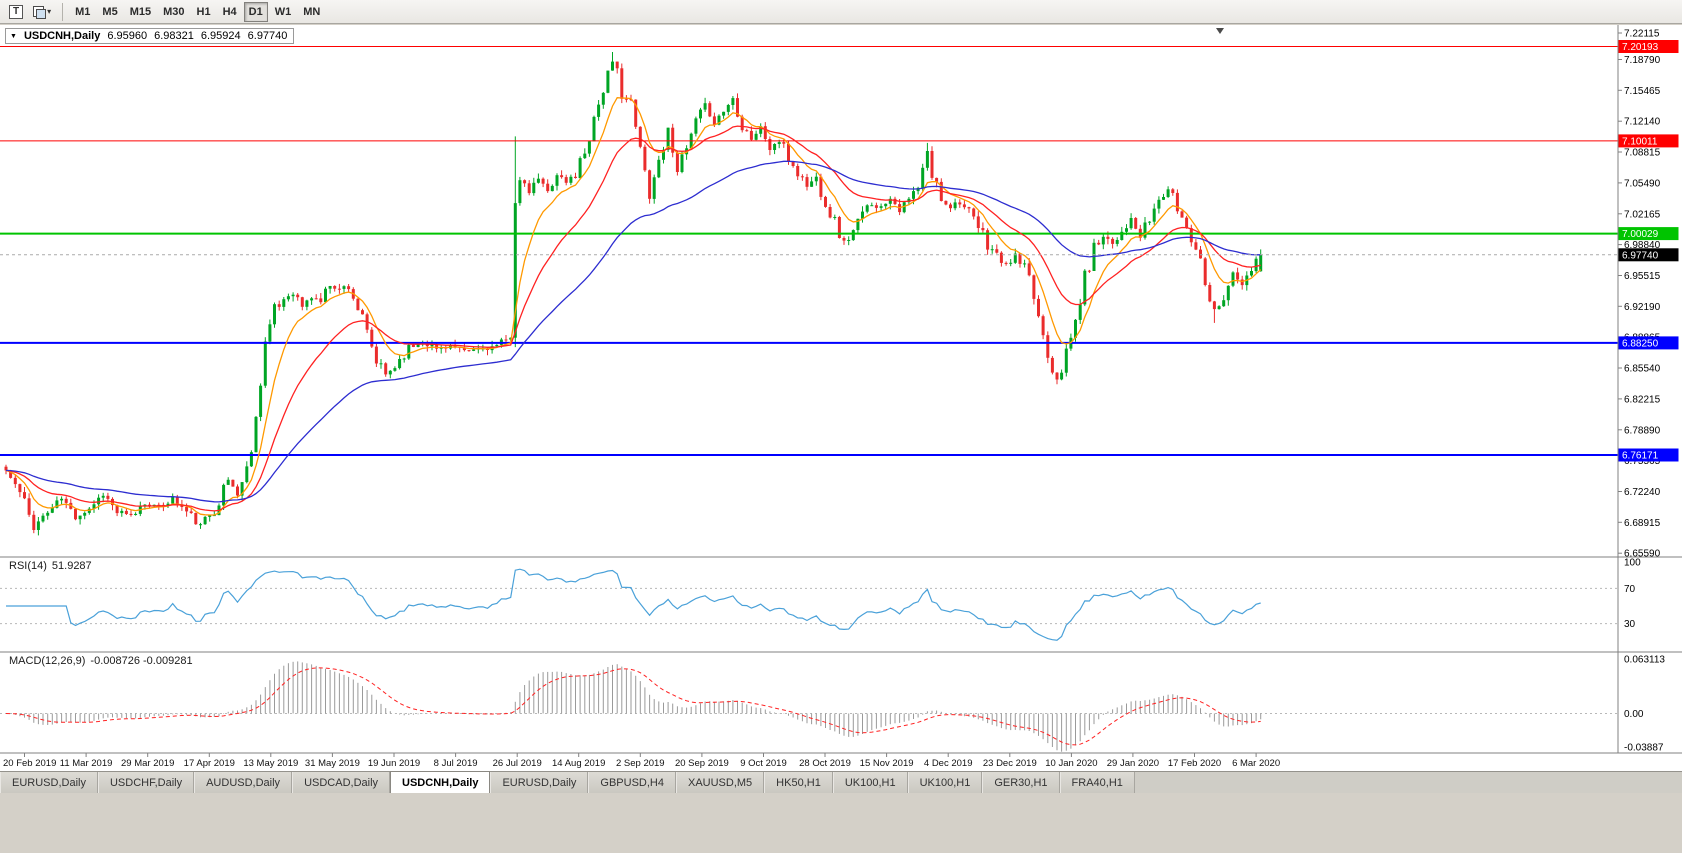  I want to click on chart-window-icon-button: T, so click(16, 12).